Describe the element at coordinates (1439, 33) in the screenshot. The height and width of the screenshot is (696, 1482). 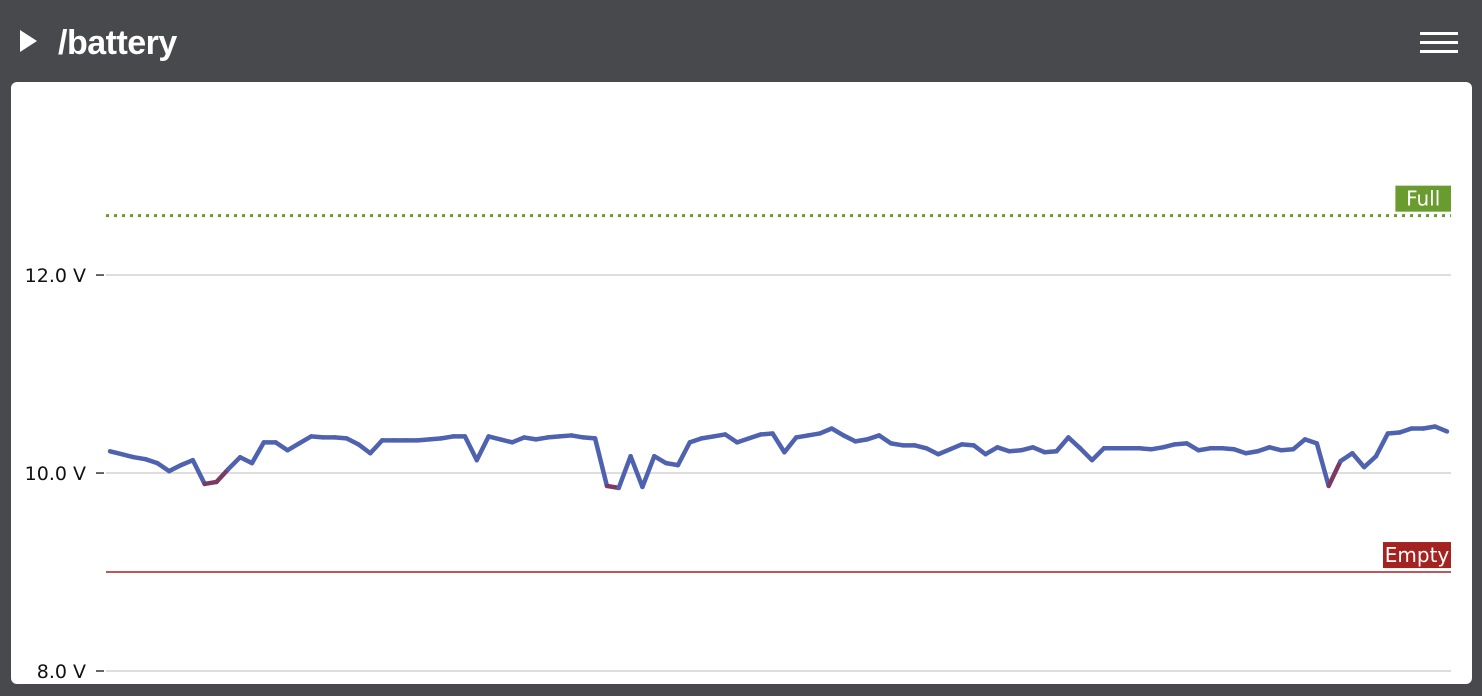
I see `hamburger-menu-icon` at that location.